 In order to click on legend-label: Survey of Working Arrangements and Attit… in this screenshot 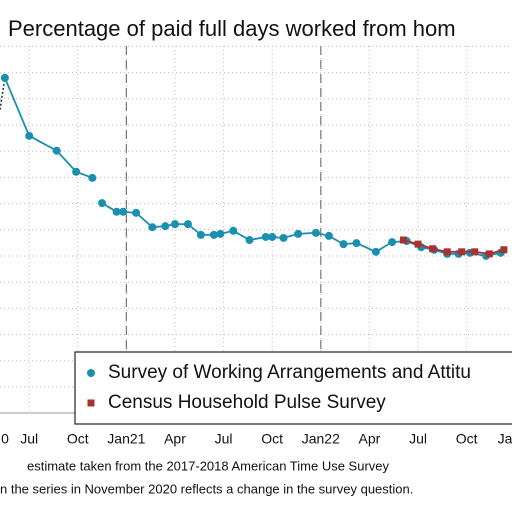, I will do `click(289, 372)`.